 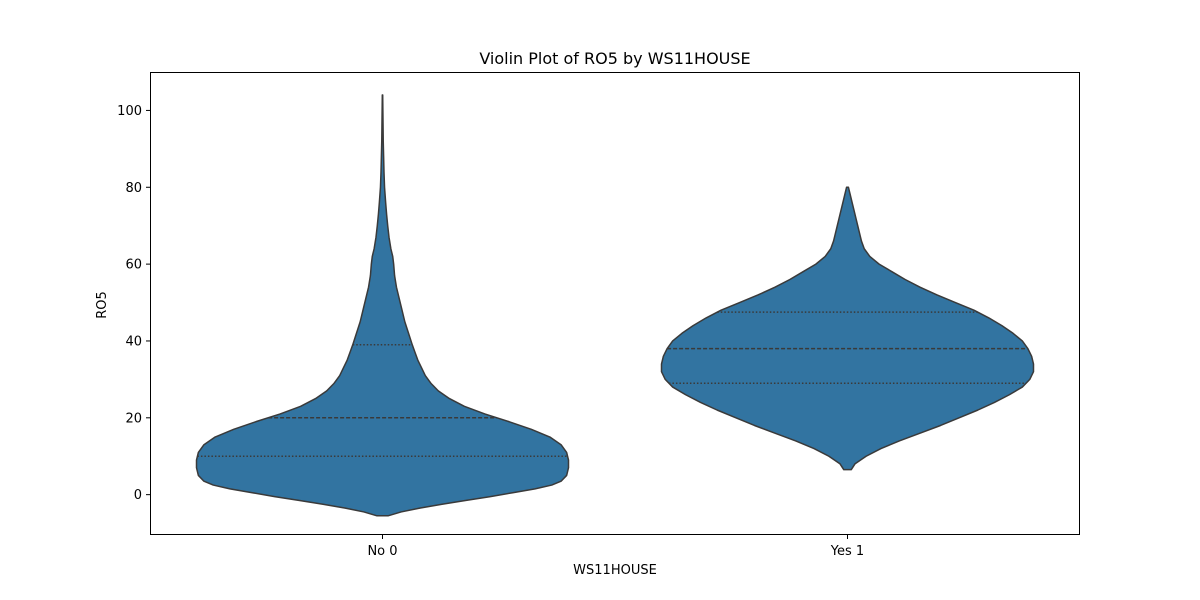 I want to click on y-tick-label: 40, so click(x=133, y=341).